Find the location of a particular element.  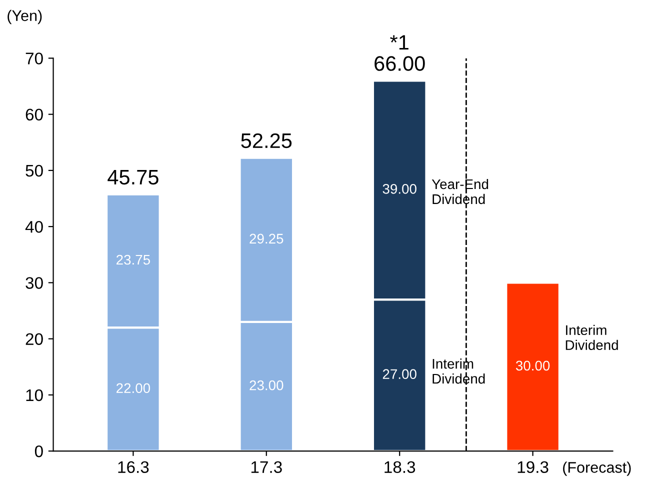

total-label: 66.00 is located at coordinates (399, 63).